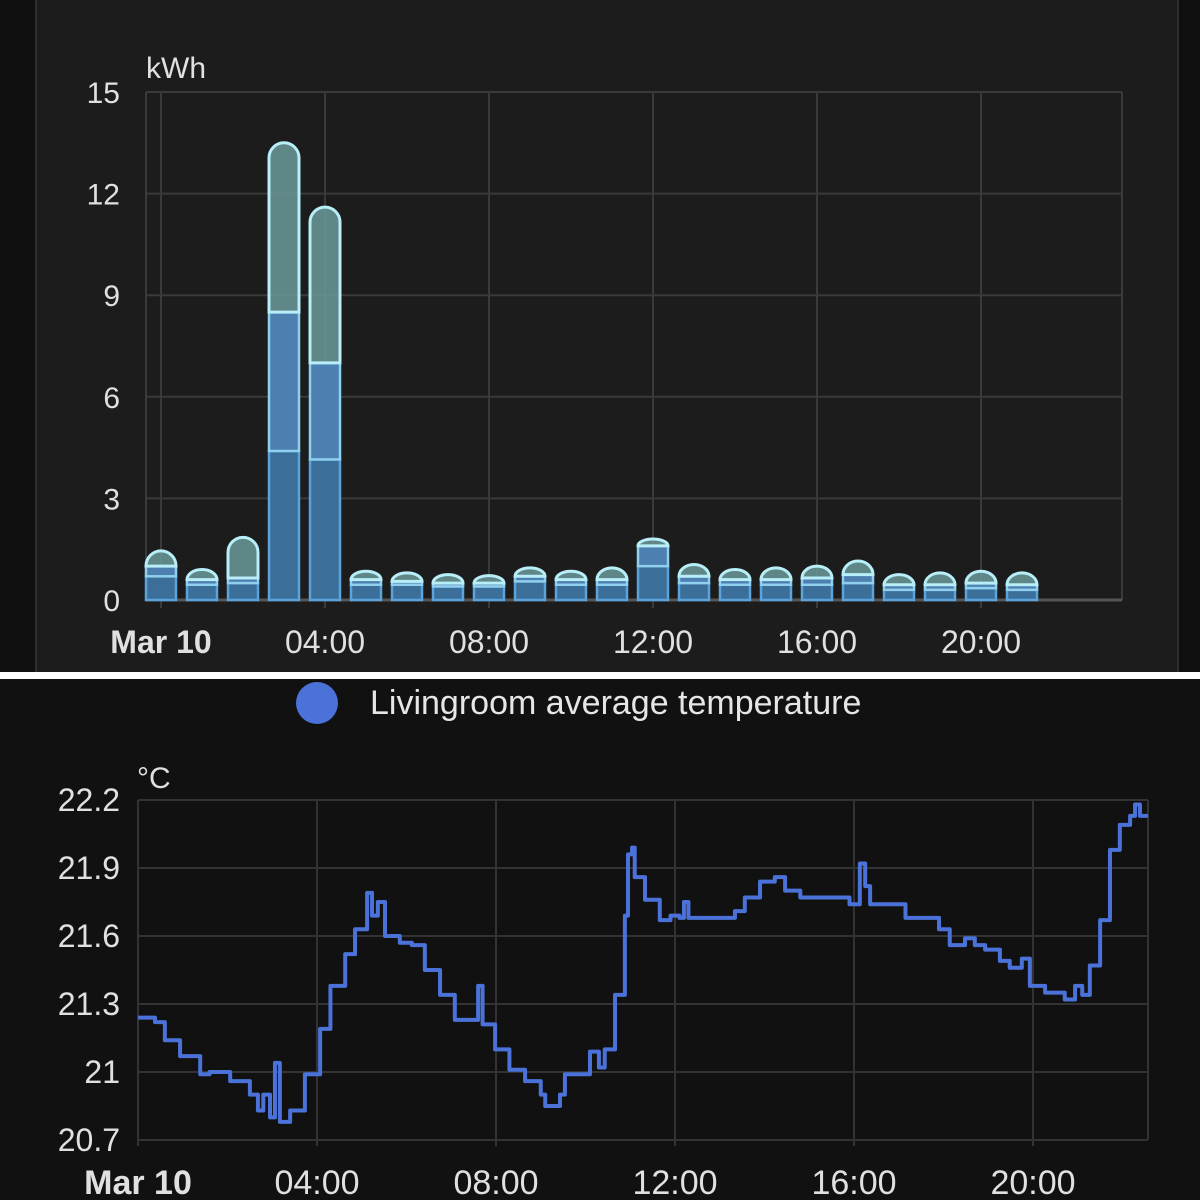 The width and height of the screenshot is (1200, 1200). Describe the element at coordinates (89, 1004) in the screenshot. I see `y-tick-label: 21.3` at that location.